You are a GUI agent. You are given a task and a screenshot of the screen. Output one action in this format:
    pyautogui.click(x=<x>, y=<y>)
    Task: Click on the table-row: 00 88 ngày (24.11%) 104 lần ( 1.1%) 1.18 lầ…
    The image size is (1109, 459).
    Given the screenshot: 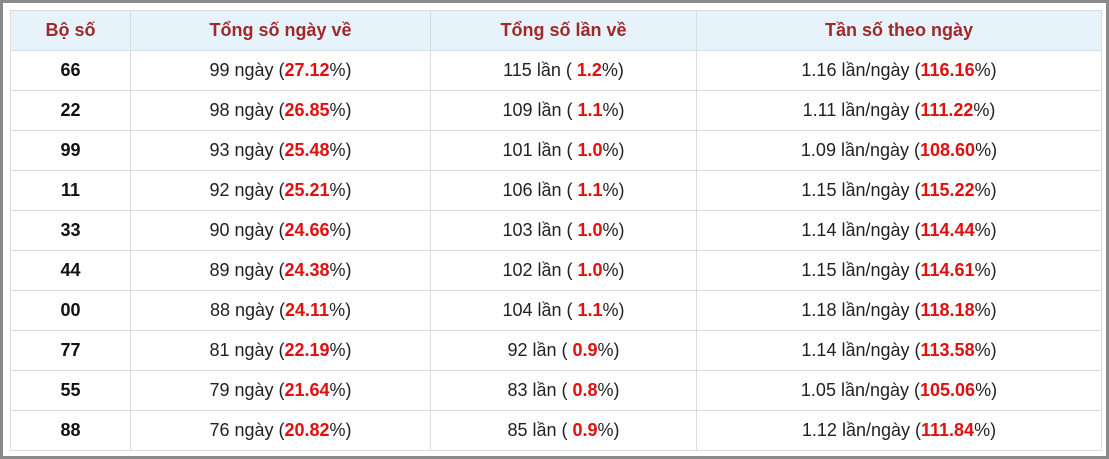 What is the action you would take?
    pyautogui.click(x=556, y=310)
    